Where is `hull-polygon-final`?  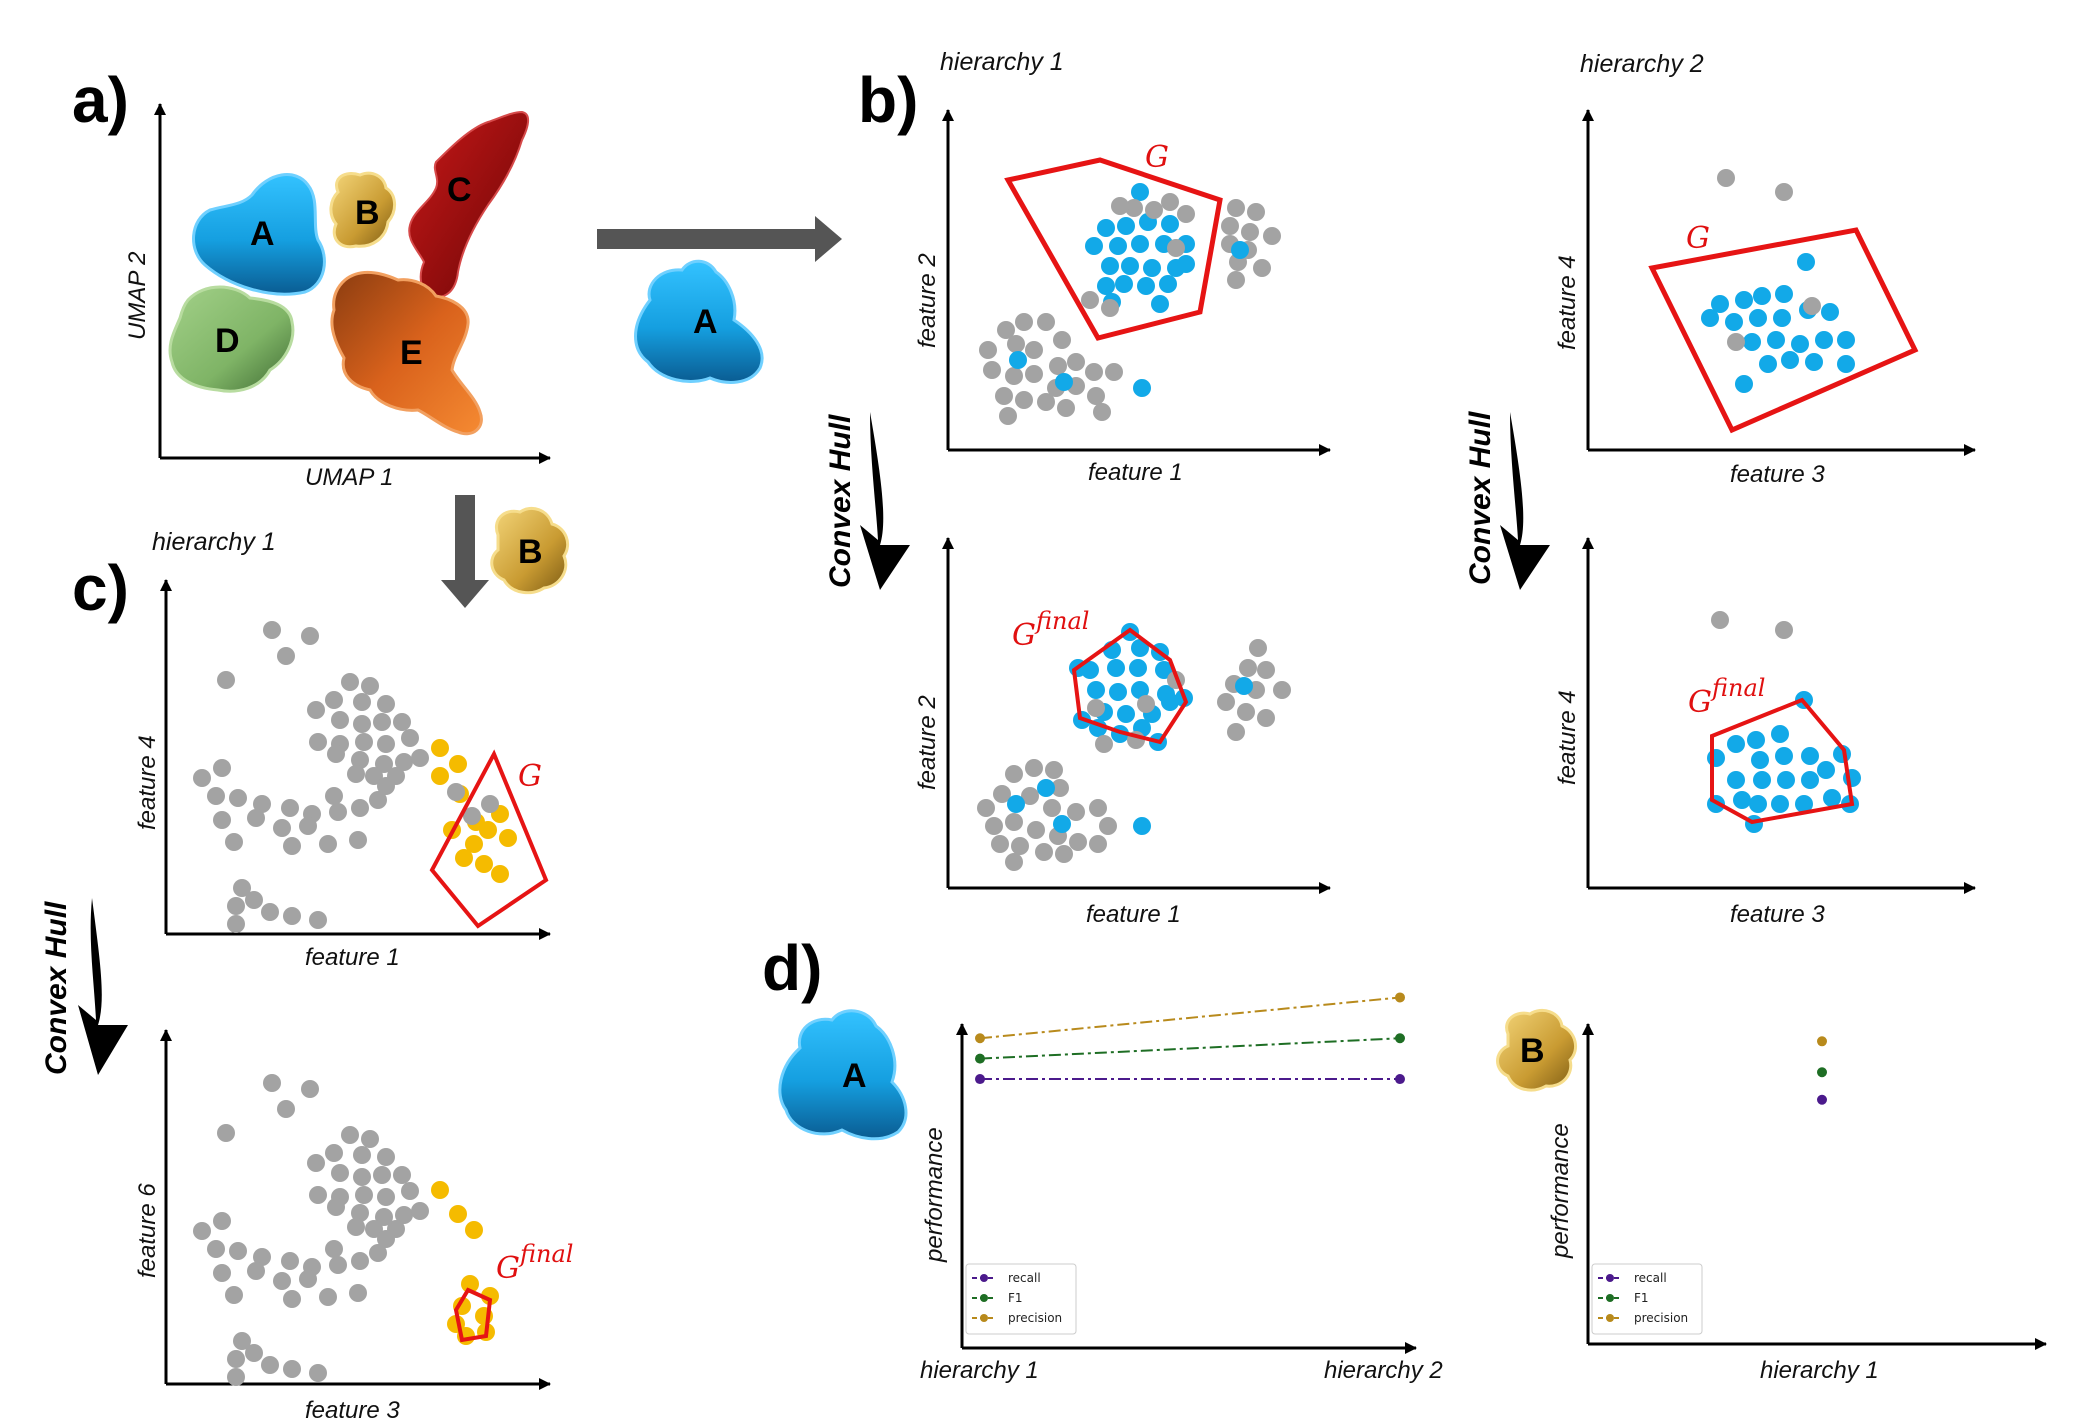
hull-polygon-final is located at coordinates (1782, 761).